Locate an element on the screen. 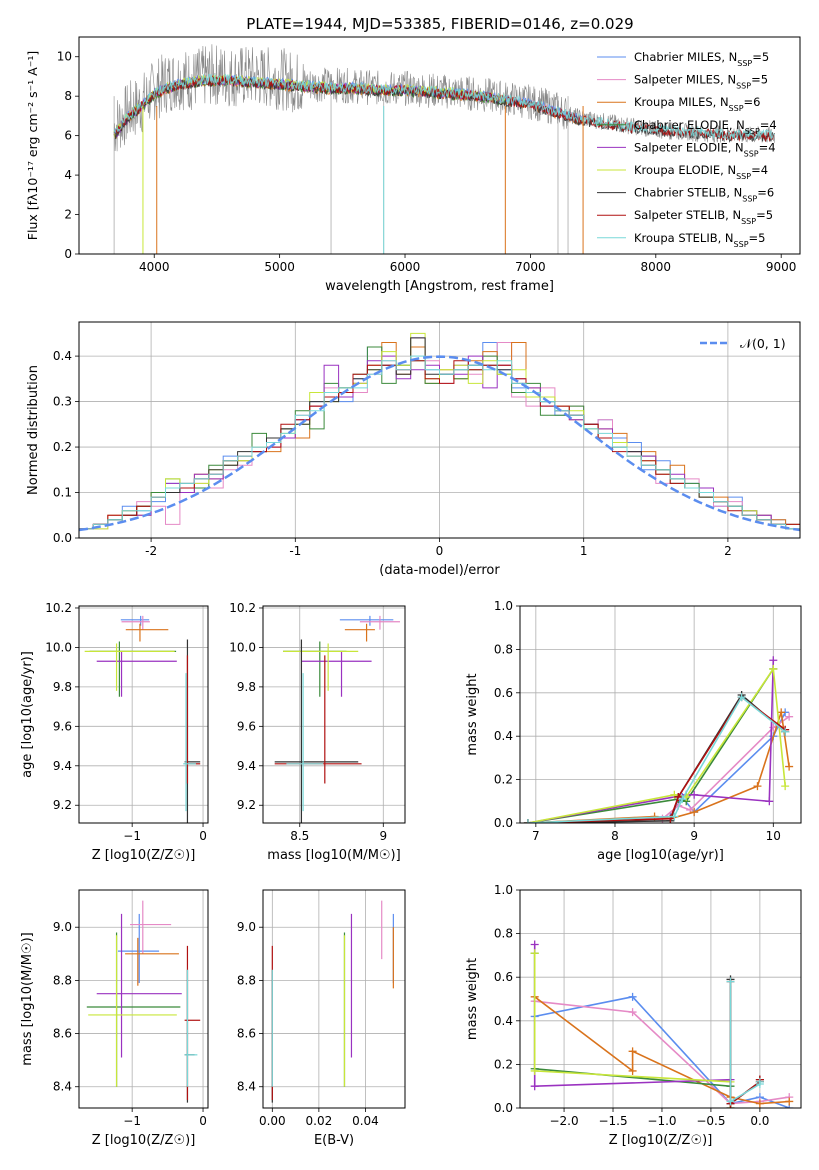 The width and height of the screenshot is (819, 1170). legend-label: 𝒩(0, 1) is located at coordinates (763, 343).